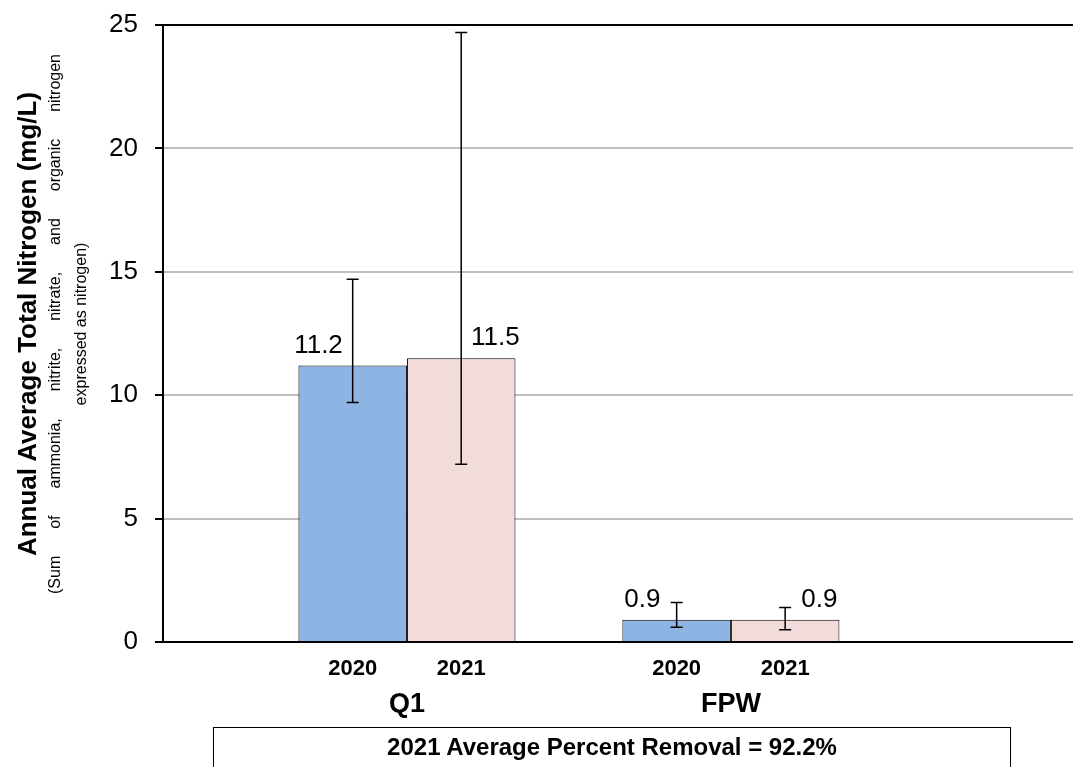 This screenshot has width=1073, height=767. I want to click on y-tick-label: 5, so click(130, 516).